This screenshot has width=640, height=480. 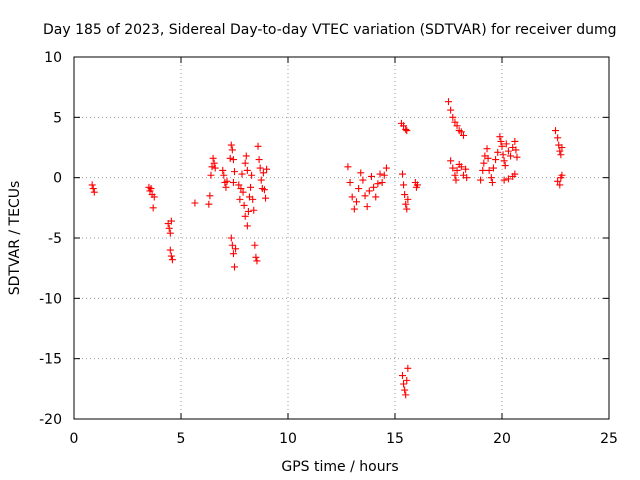 What do you see at coordinates (609, 439) in the screenshot?
I see `x-tick-label: 25` at bounding box center [609, 439].